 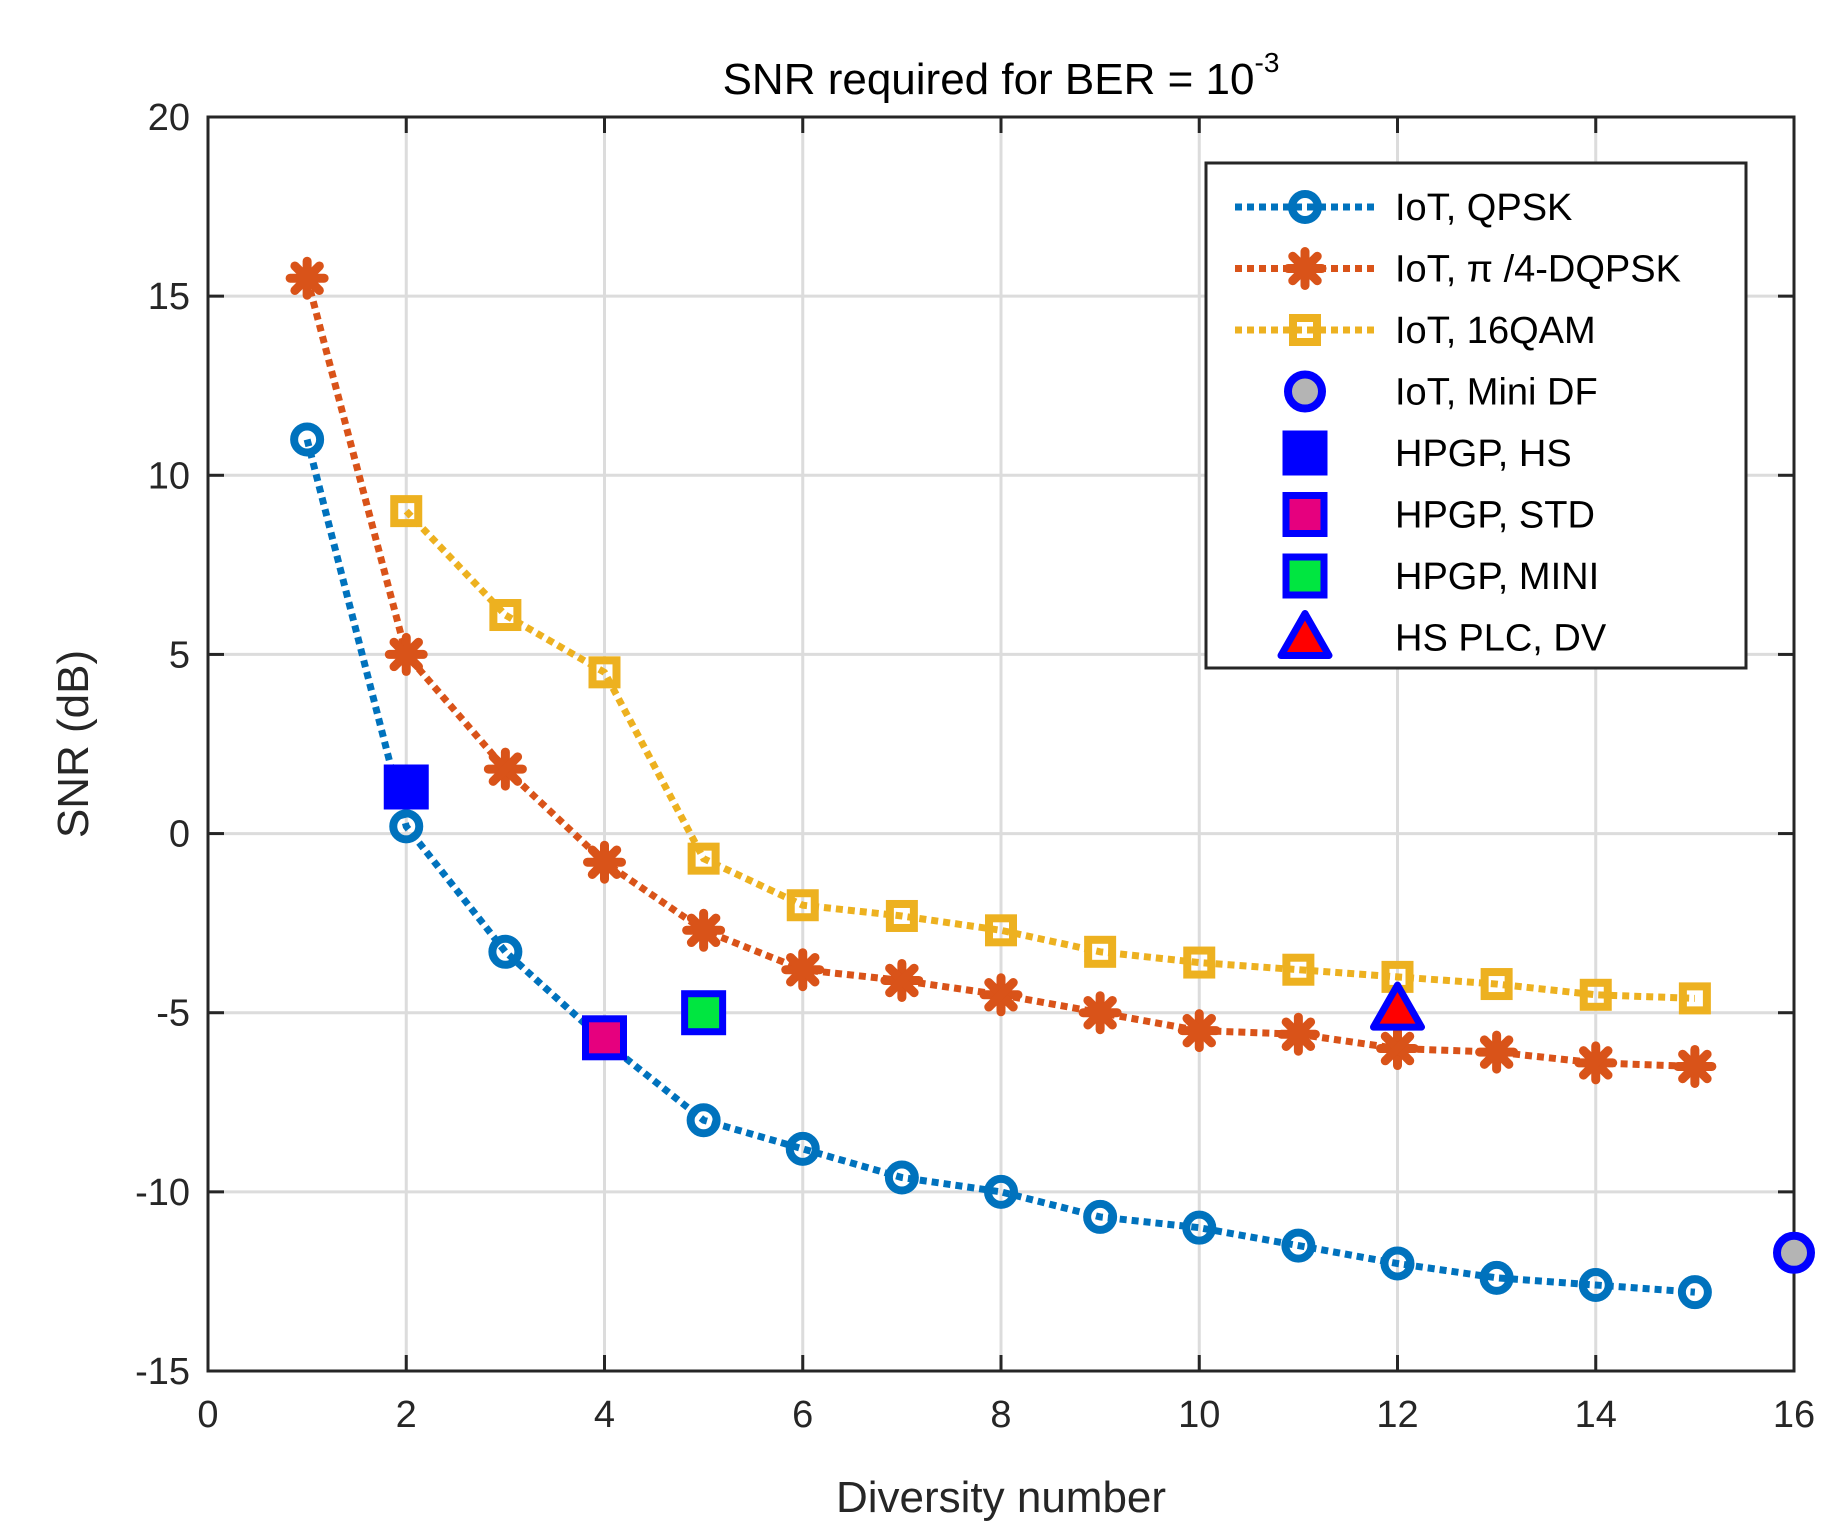 I want to click on legend-item: IoT, π /4-DQPSK, so click(x=1458, y=269).